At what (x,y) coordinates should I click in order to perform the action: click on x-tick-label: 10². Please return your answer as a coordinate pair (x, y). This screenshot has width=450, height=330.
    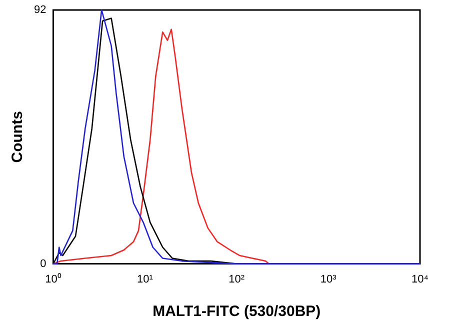
    Looking at the image, I should click on (236, 279).